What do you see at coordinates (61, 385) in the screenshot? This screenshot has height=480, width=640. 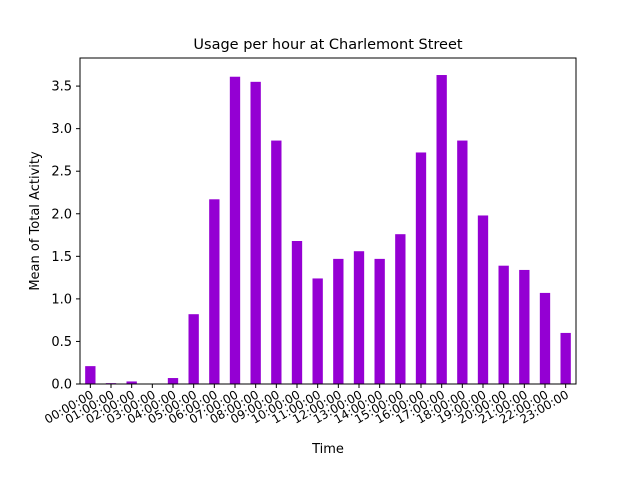 I see `y-tick-label: 0.0` at bounding box center [61, 385].